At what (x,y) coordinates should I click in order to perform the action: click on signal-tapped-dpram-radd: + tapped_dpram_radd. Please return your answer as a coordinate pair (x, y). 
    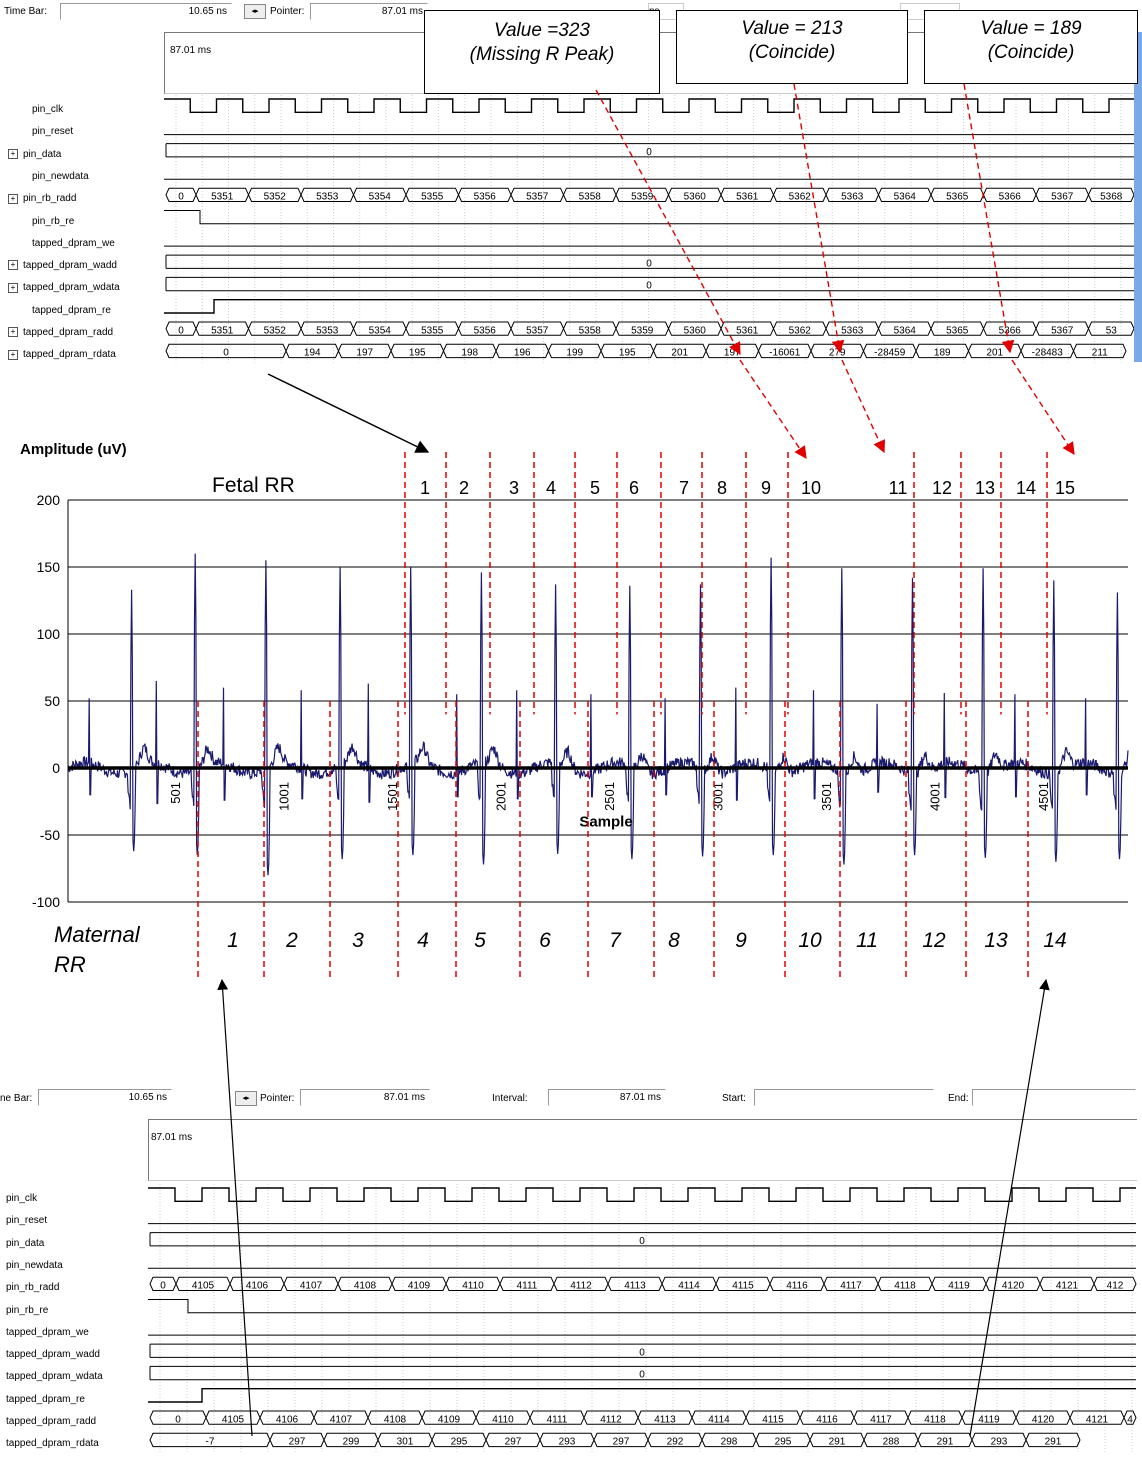
    Looking at the image, I should click on (56, 333).